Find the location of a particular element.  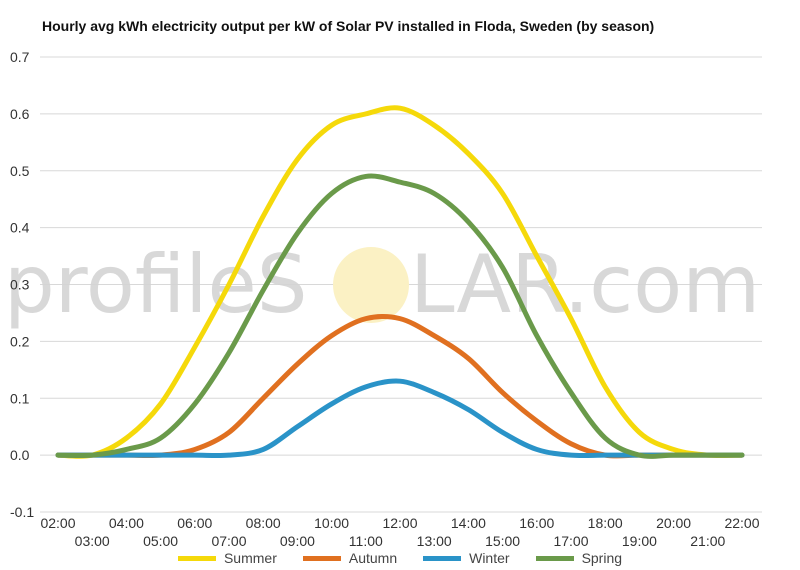

x-tick-label: 07:00 is located at coordinates (228, 541).